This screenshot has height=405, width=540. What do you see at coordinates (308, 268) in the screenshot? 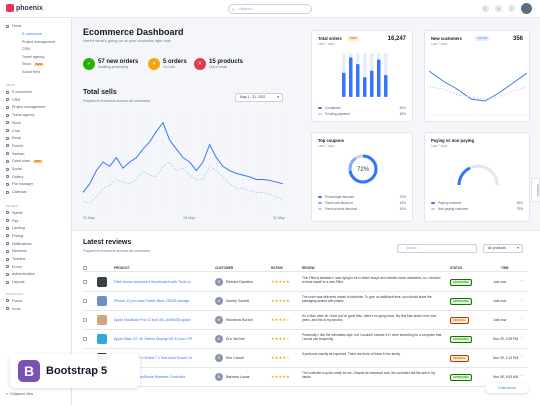
I see `col-review: REVIEW` at bounding box center [308, 268].